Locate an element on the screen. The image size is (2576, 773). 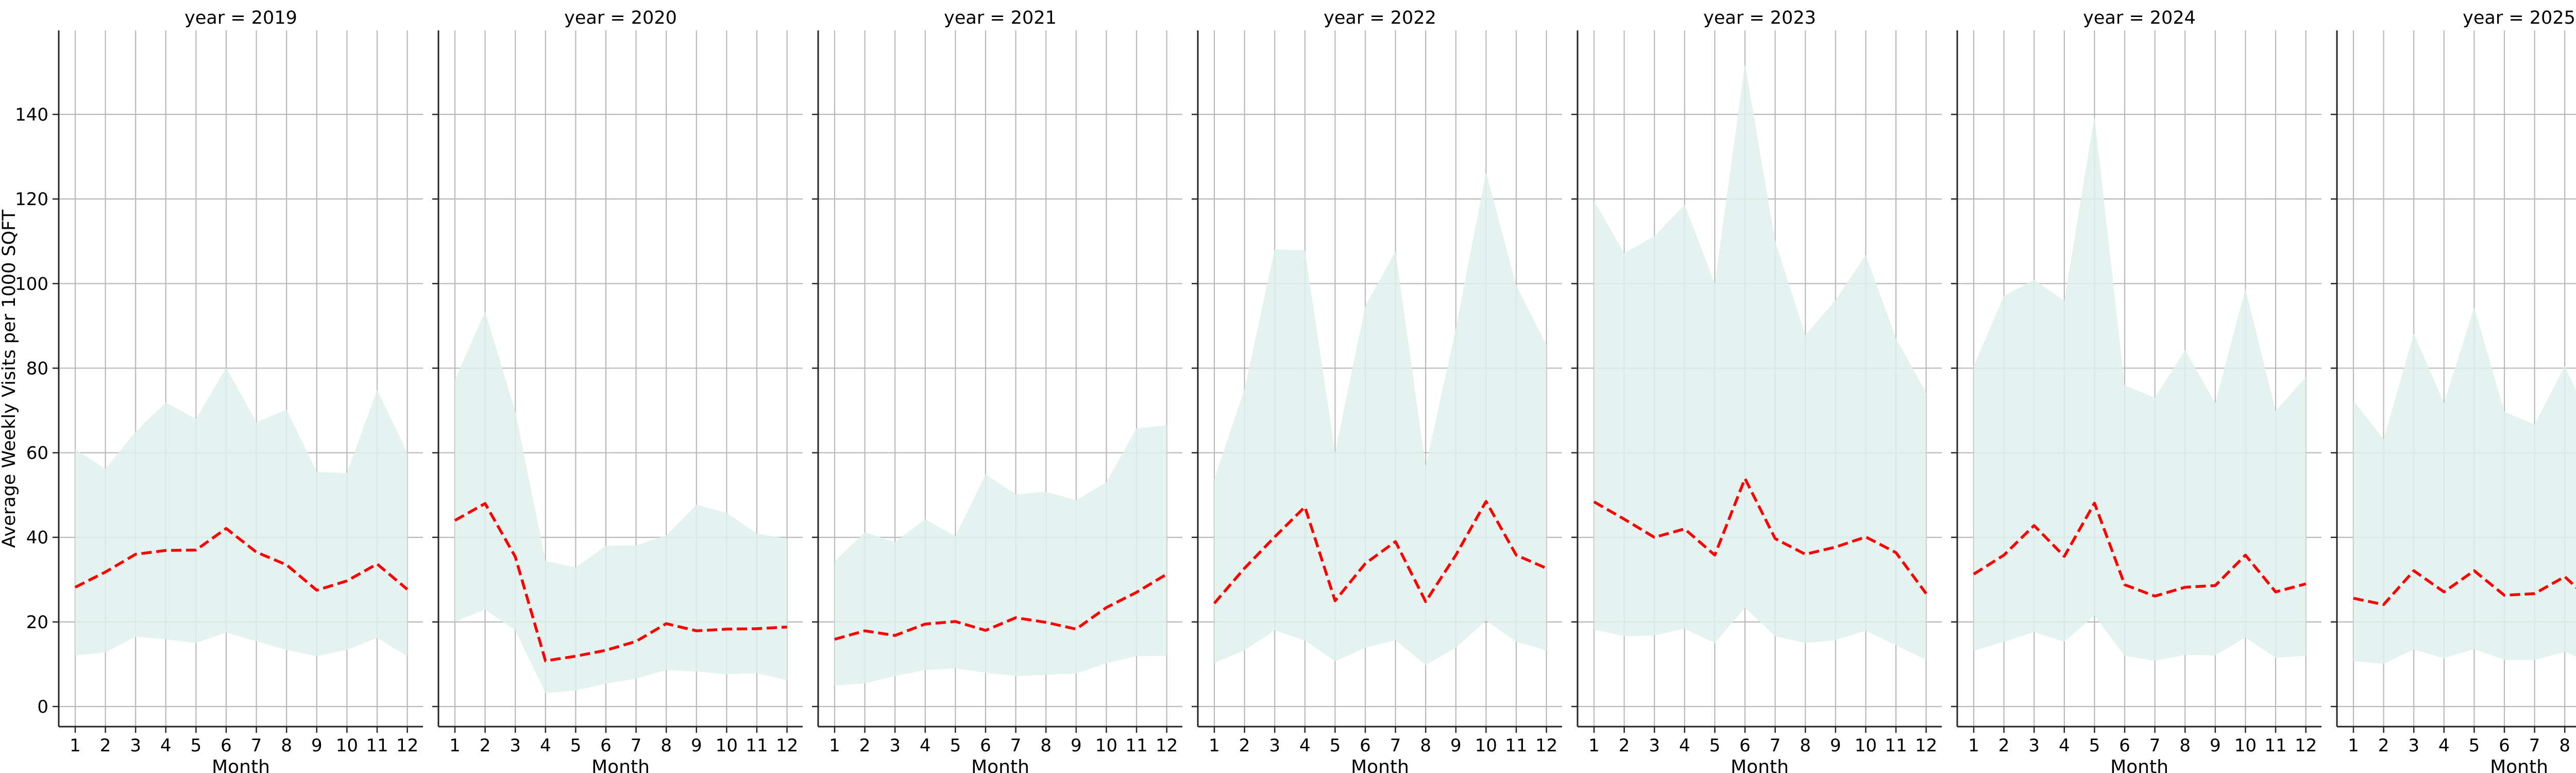
panel-title: year = 2024 is located at coordinates (2139, 18).